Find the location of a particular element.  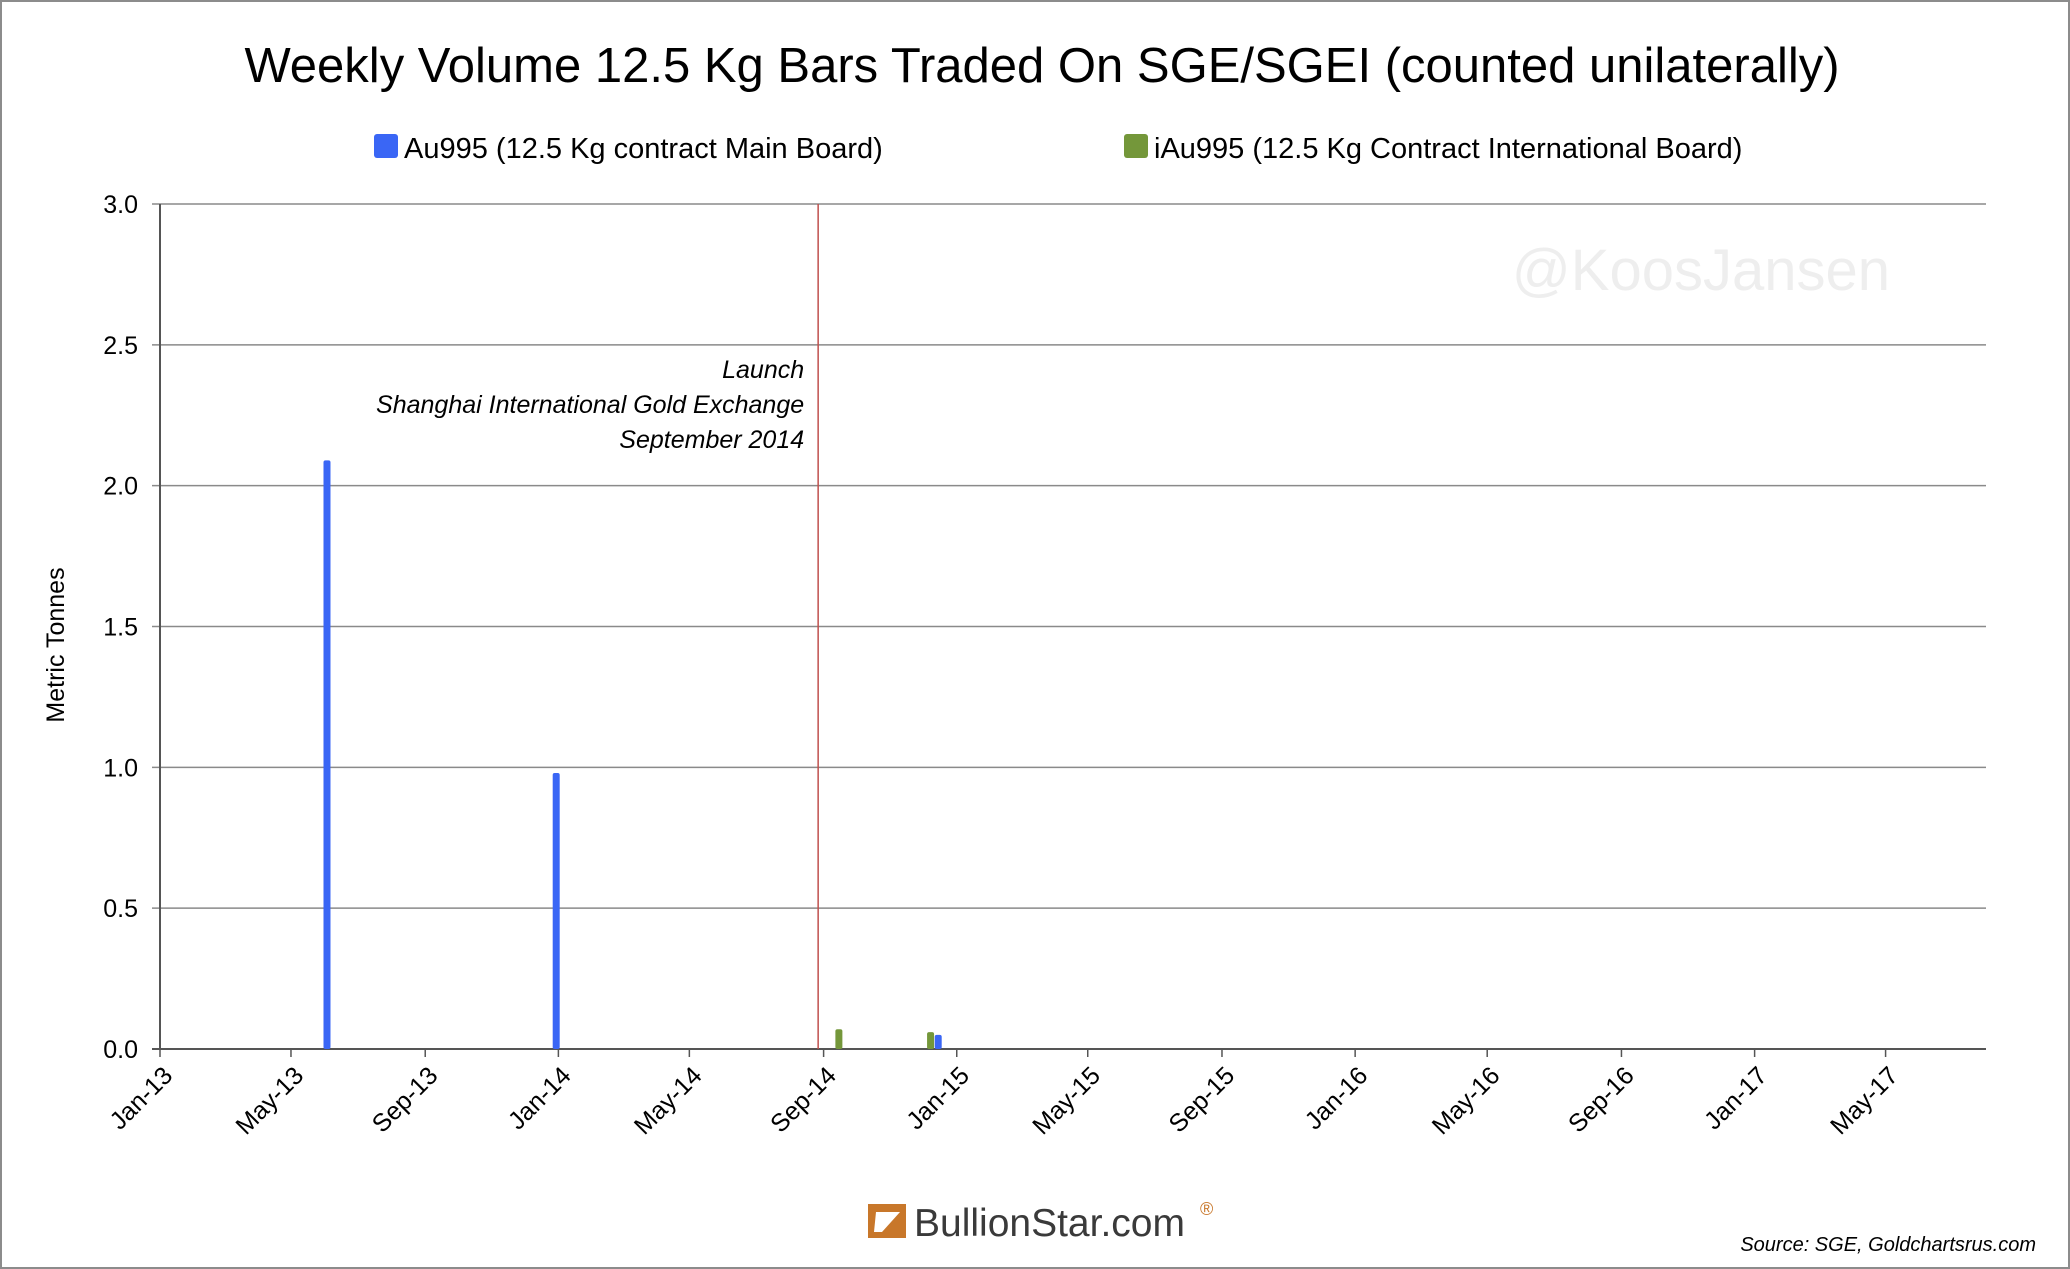

x-tick-label: Jan-16 is located at coordinates (1337, 1098).